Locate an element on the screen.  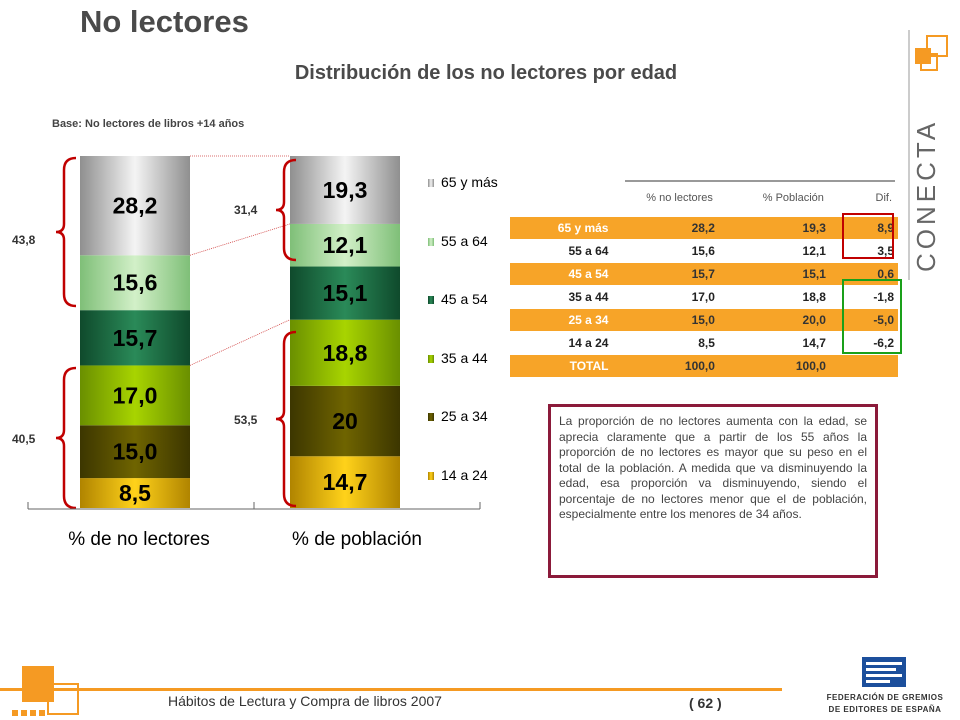
table-row: 25 a 34 15,0 20,0 -5,0 is located at coordinates (704, 320).